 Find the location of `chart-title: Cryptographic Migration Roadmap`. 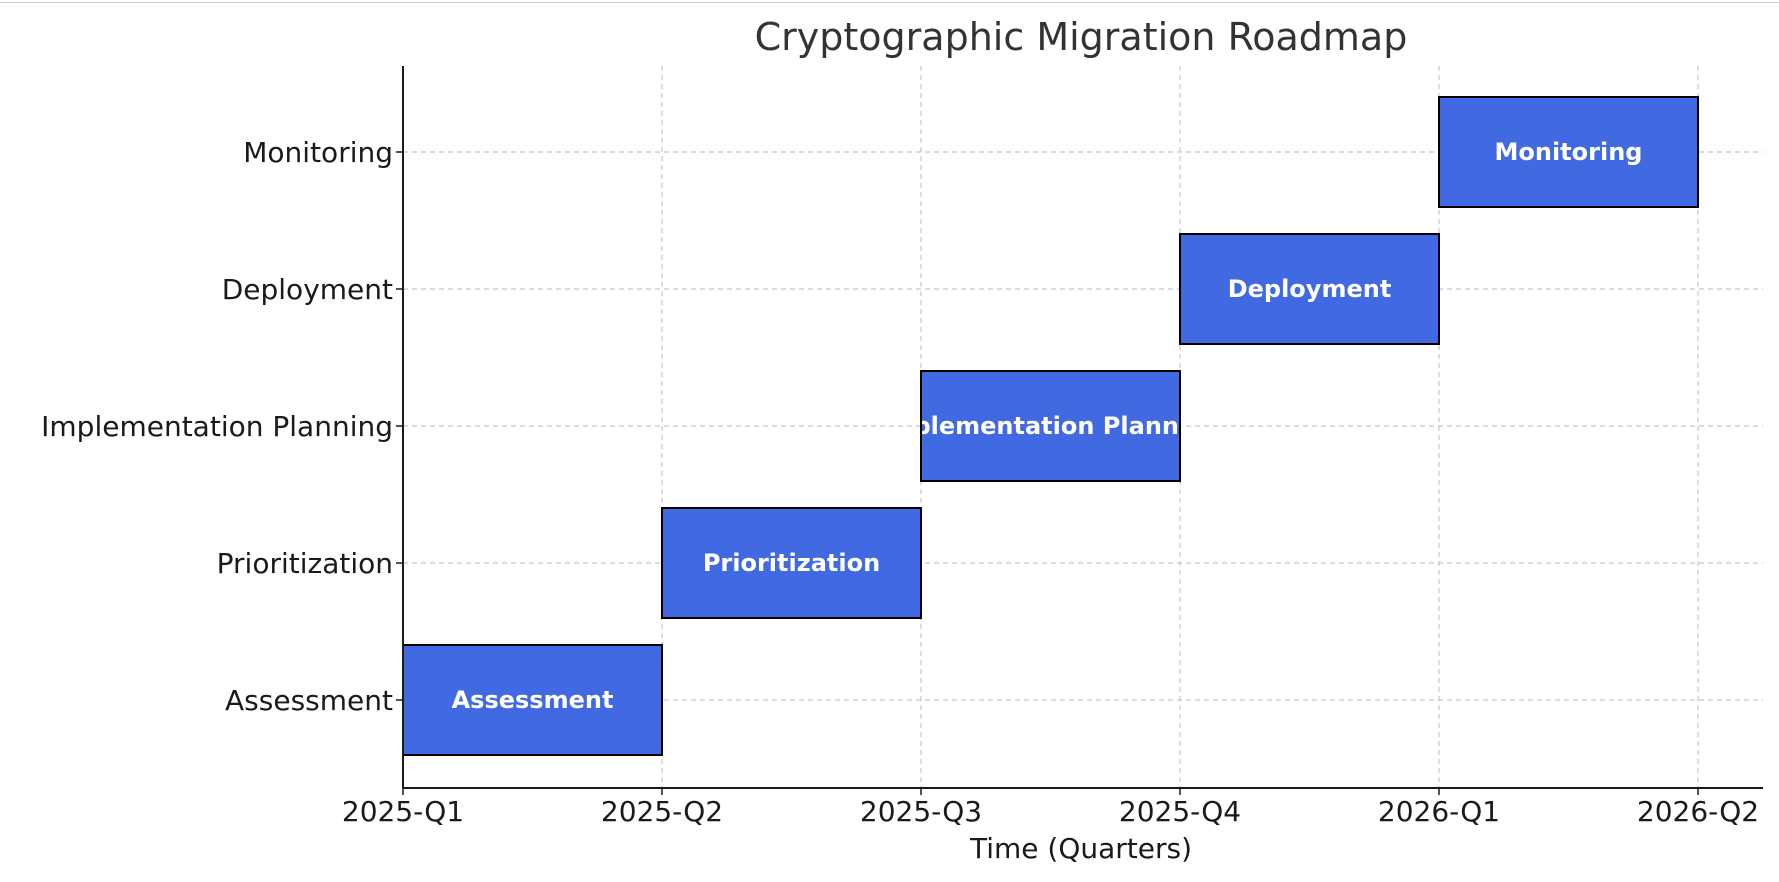

chart-title: Cryptographic Migration Roadmap is located at coordinates (1081, 37).